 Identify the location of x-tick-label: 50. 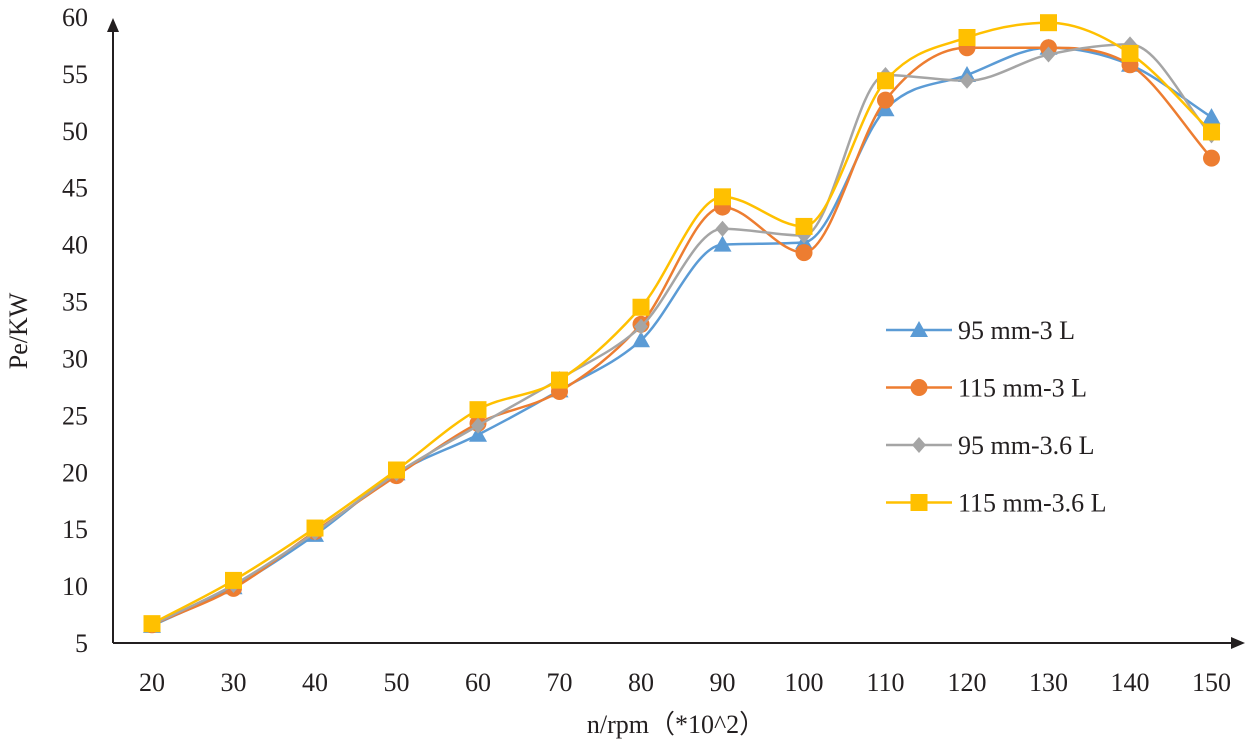
(397, 682).